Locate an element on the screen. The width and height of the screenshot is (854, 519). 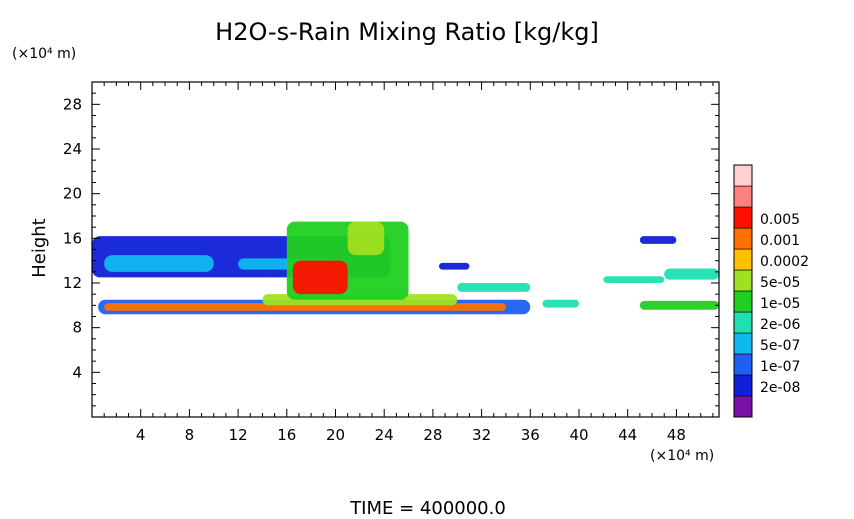
x-tick-label-5: 24 is located at coordinates (384, 435).